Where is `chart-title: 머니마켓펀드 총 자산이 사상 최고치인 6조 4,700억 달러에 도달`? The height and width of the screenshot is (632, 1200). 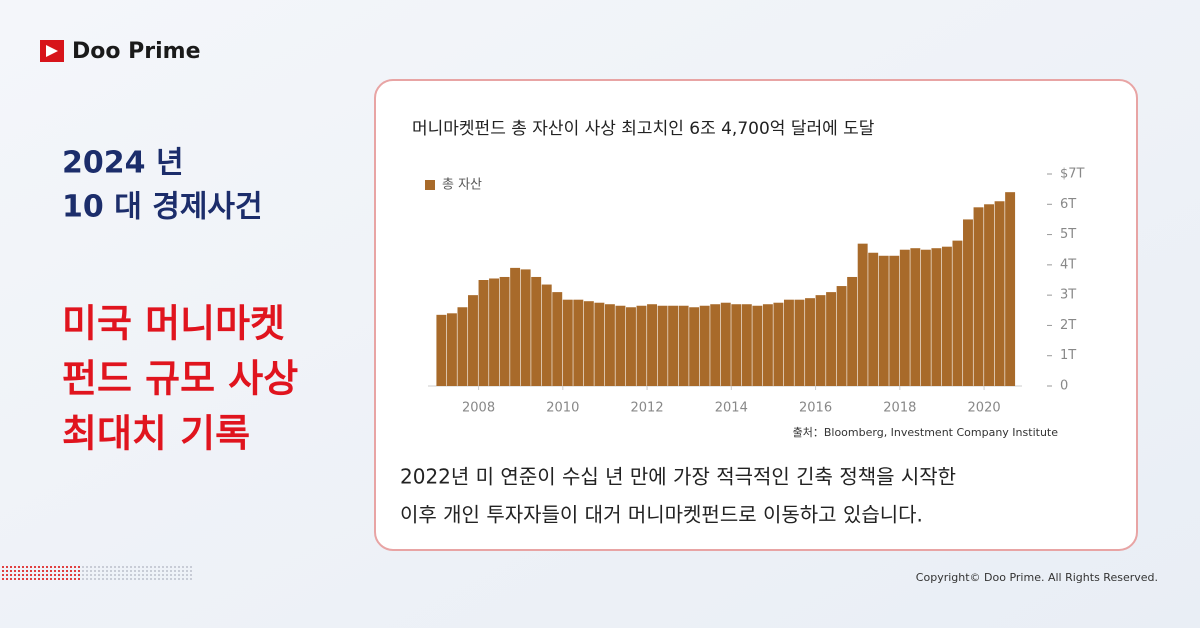 chart-title: 머니마켓펀드 총 자산이 사상 최고치인 6조 4,700억 달러에 도달 is located at coordinates (643, 129).